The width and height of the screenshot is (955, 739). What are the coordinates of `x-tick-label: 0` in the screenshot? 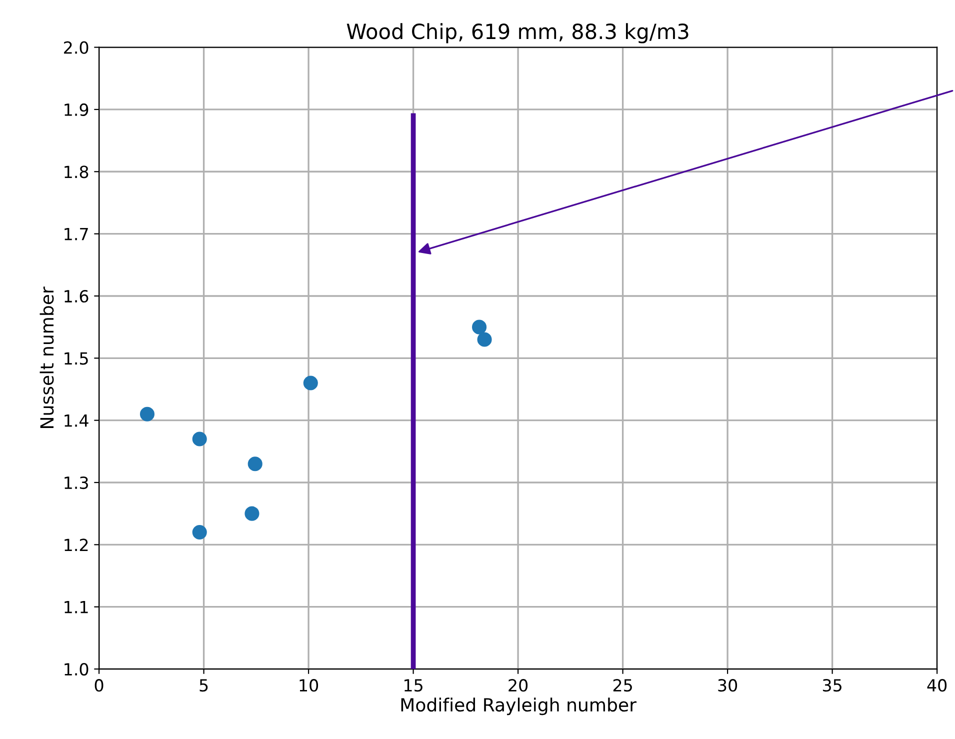 It's located at (99, 685).